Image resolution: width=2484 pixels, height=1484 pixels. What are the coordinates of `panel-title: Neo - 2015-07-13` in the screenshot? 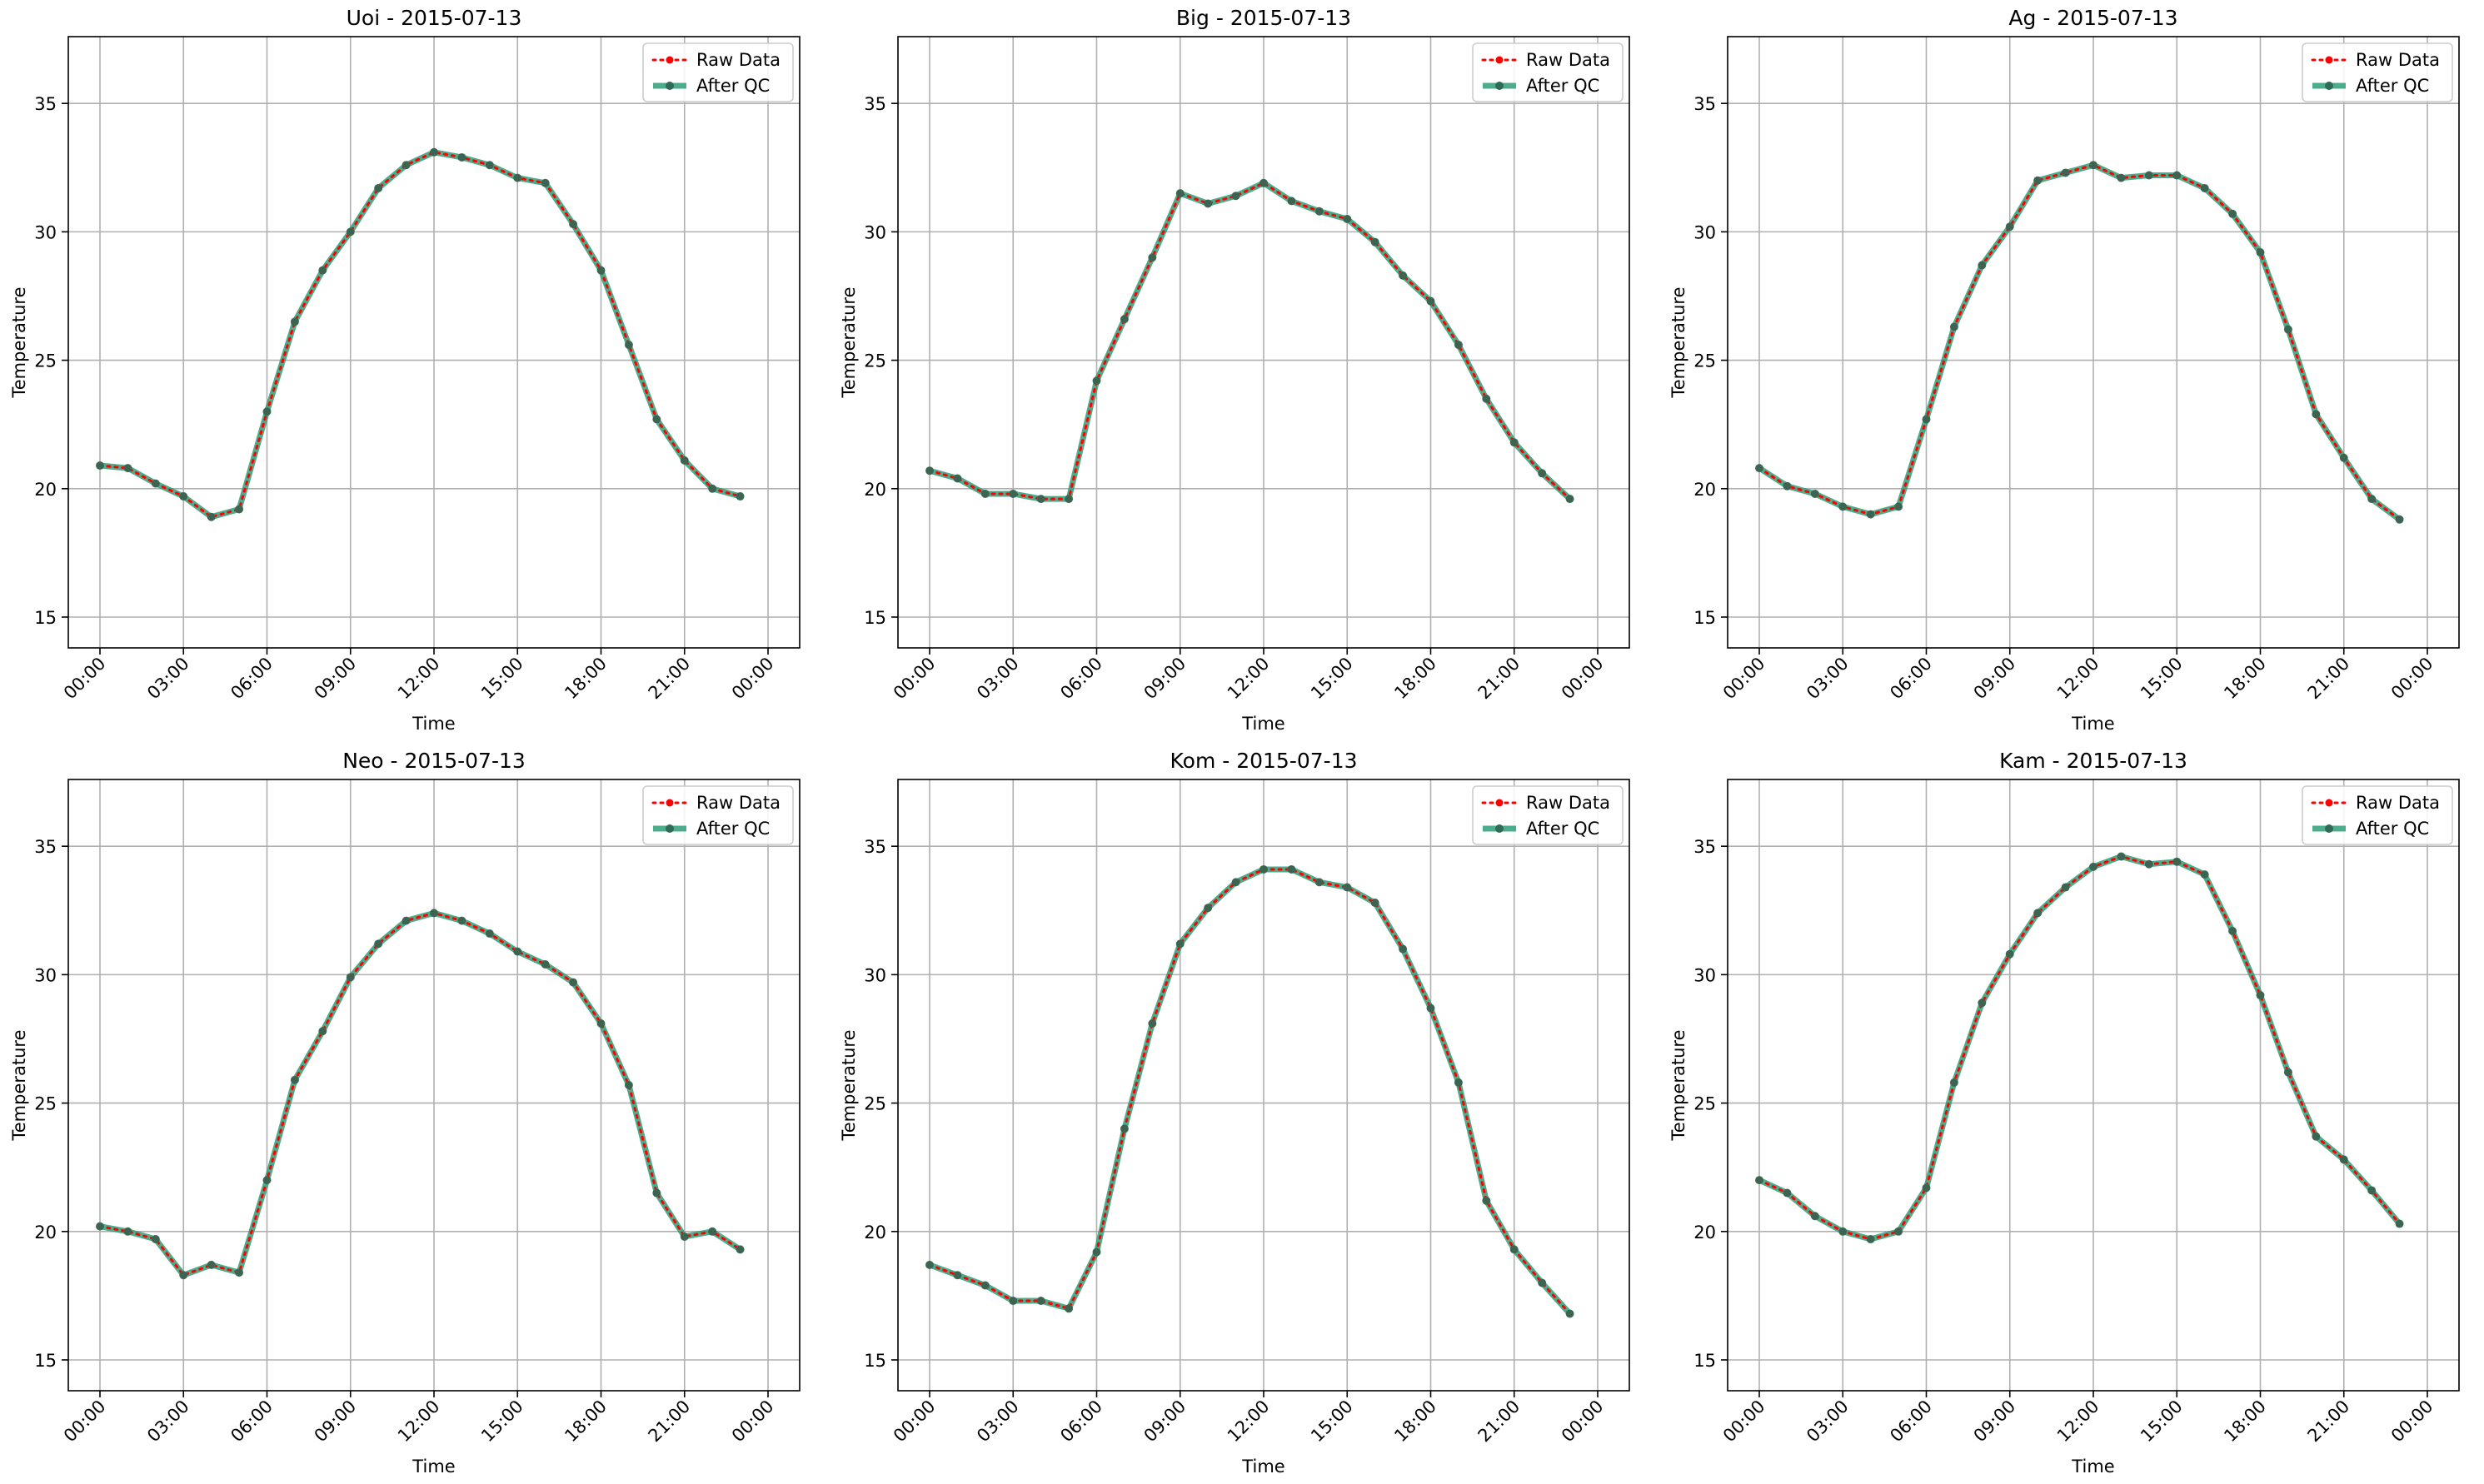 It's located at (434, 761).